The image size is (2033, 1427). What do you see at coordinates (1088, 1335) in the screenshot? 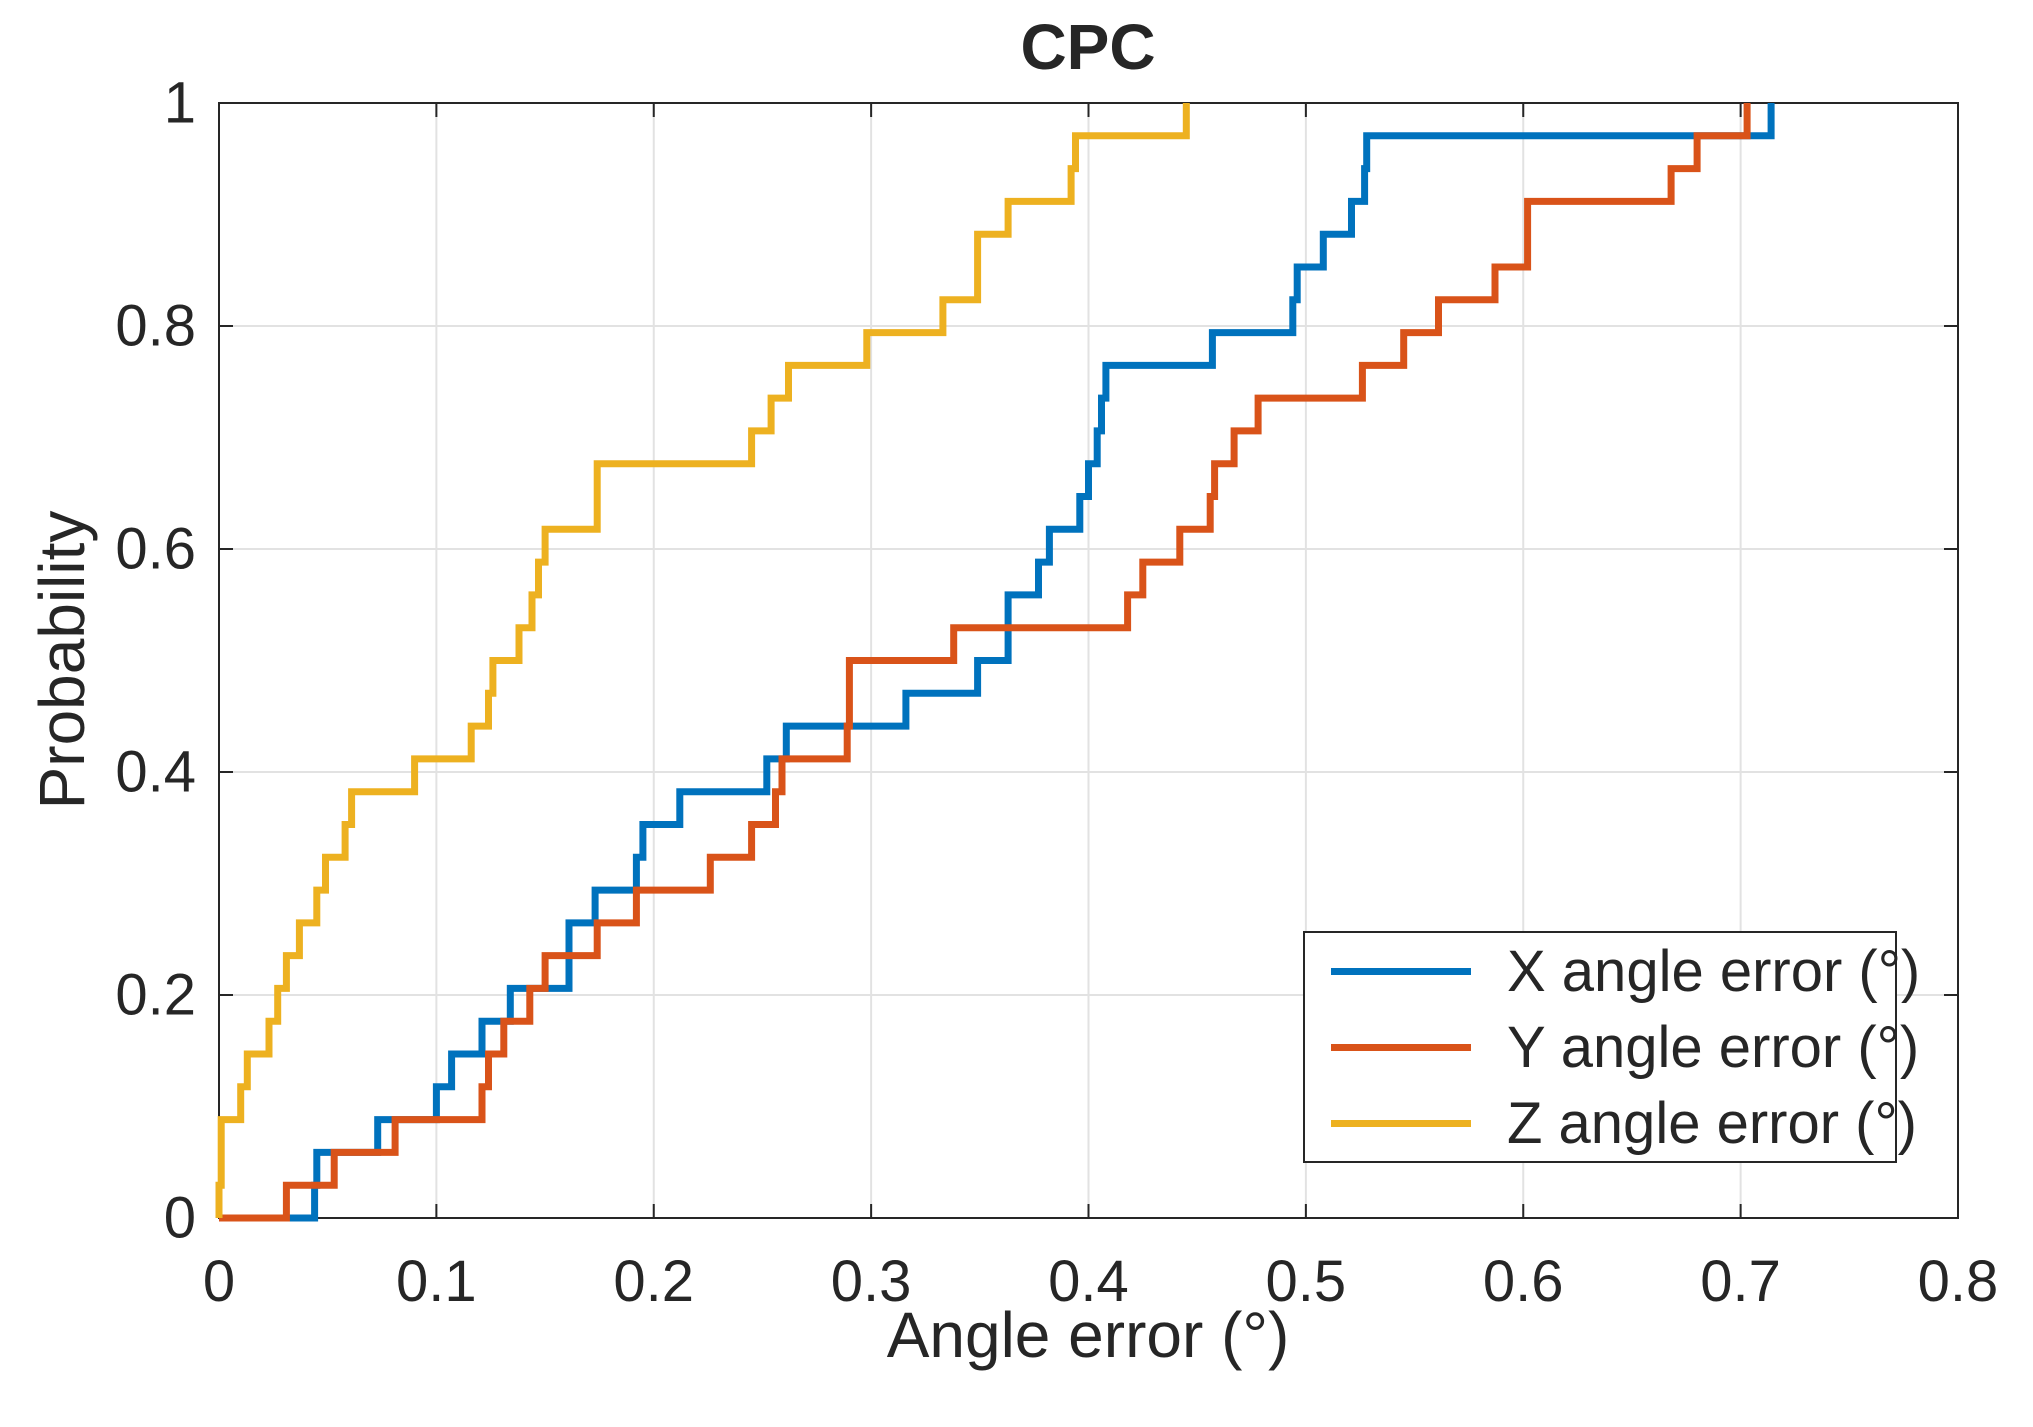
I see `x-axis-label: Angle error (°)` at bounding box center [1088, 1335].